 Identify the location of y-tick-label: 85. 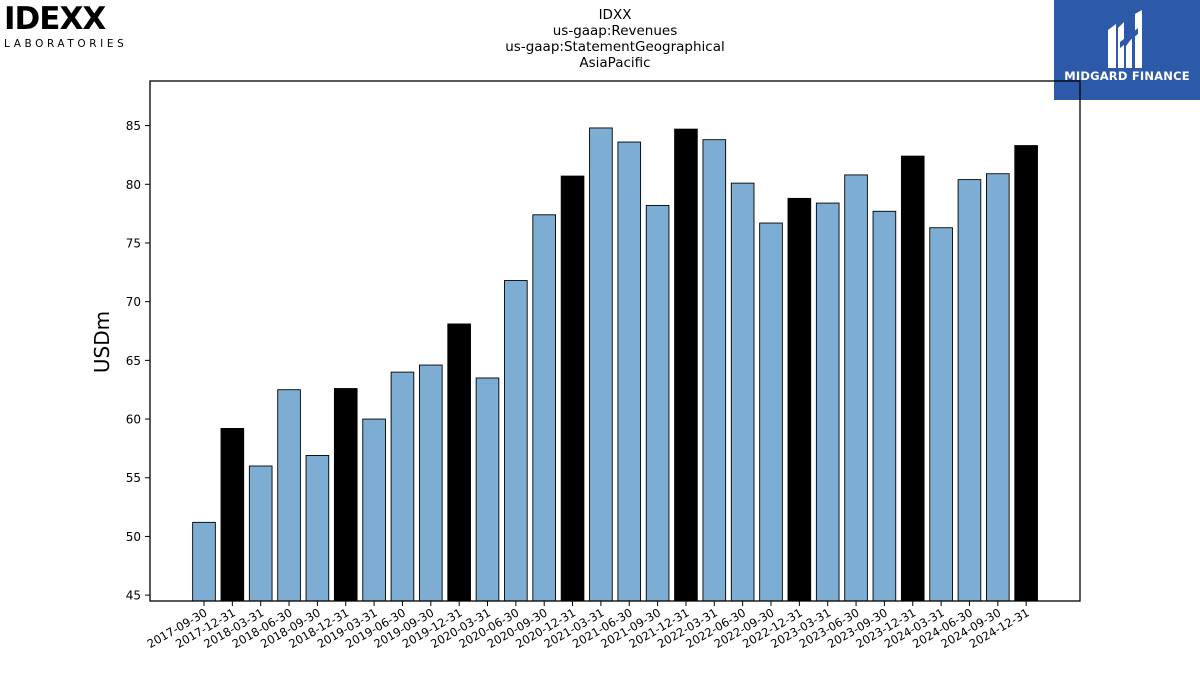
(133, 126).